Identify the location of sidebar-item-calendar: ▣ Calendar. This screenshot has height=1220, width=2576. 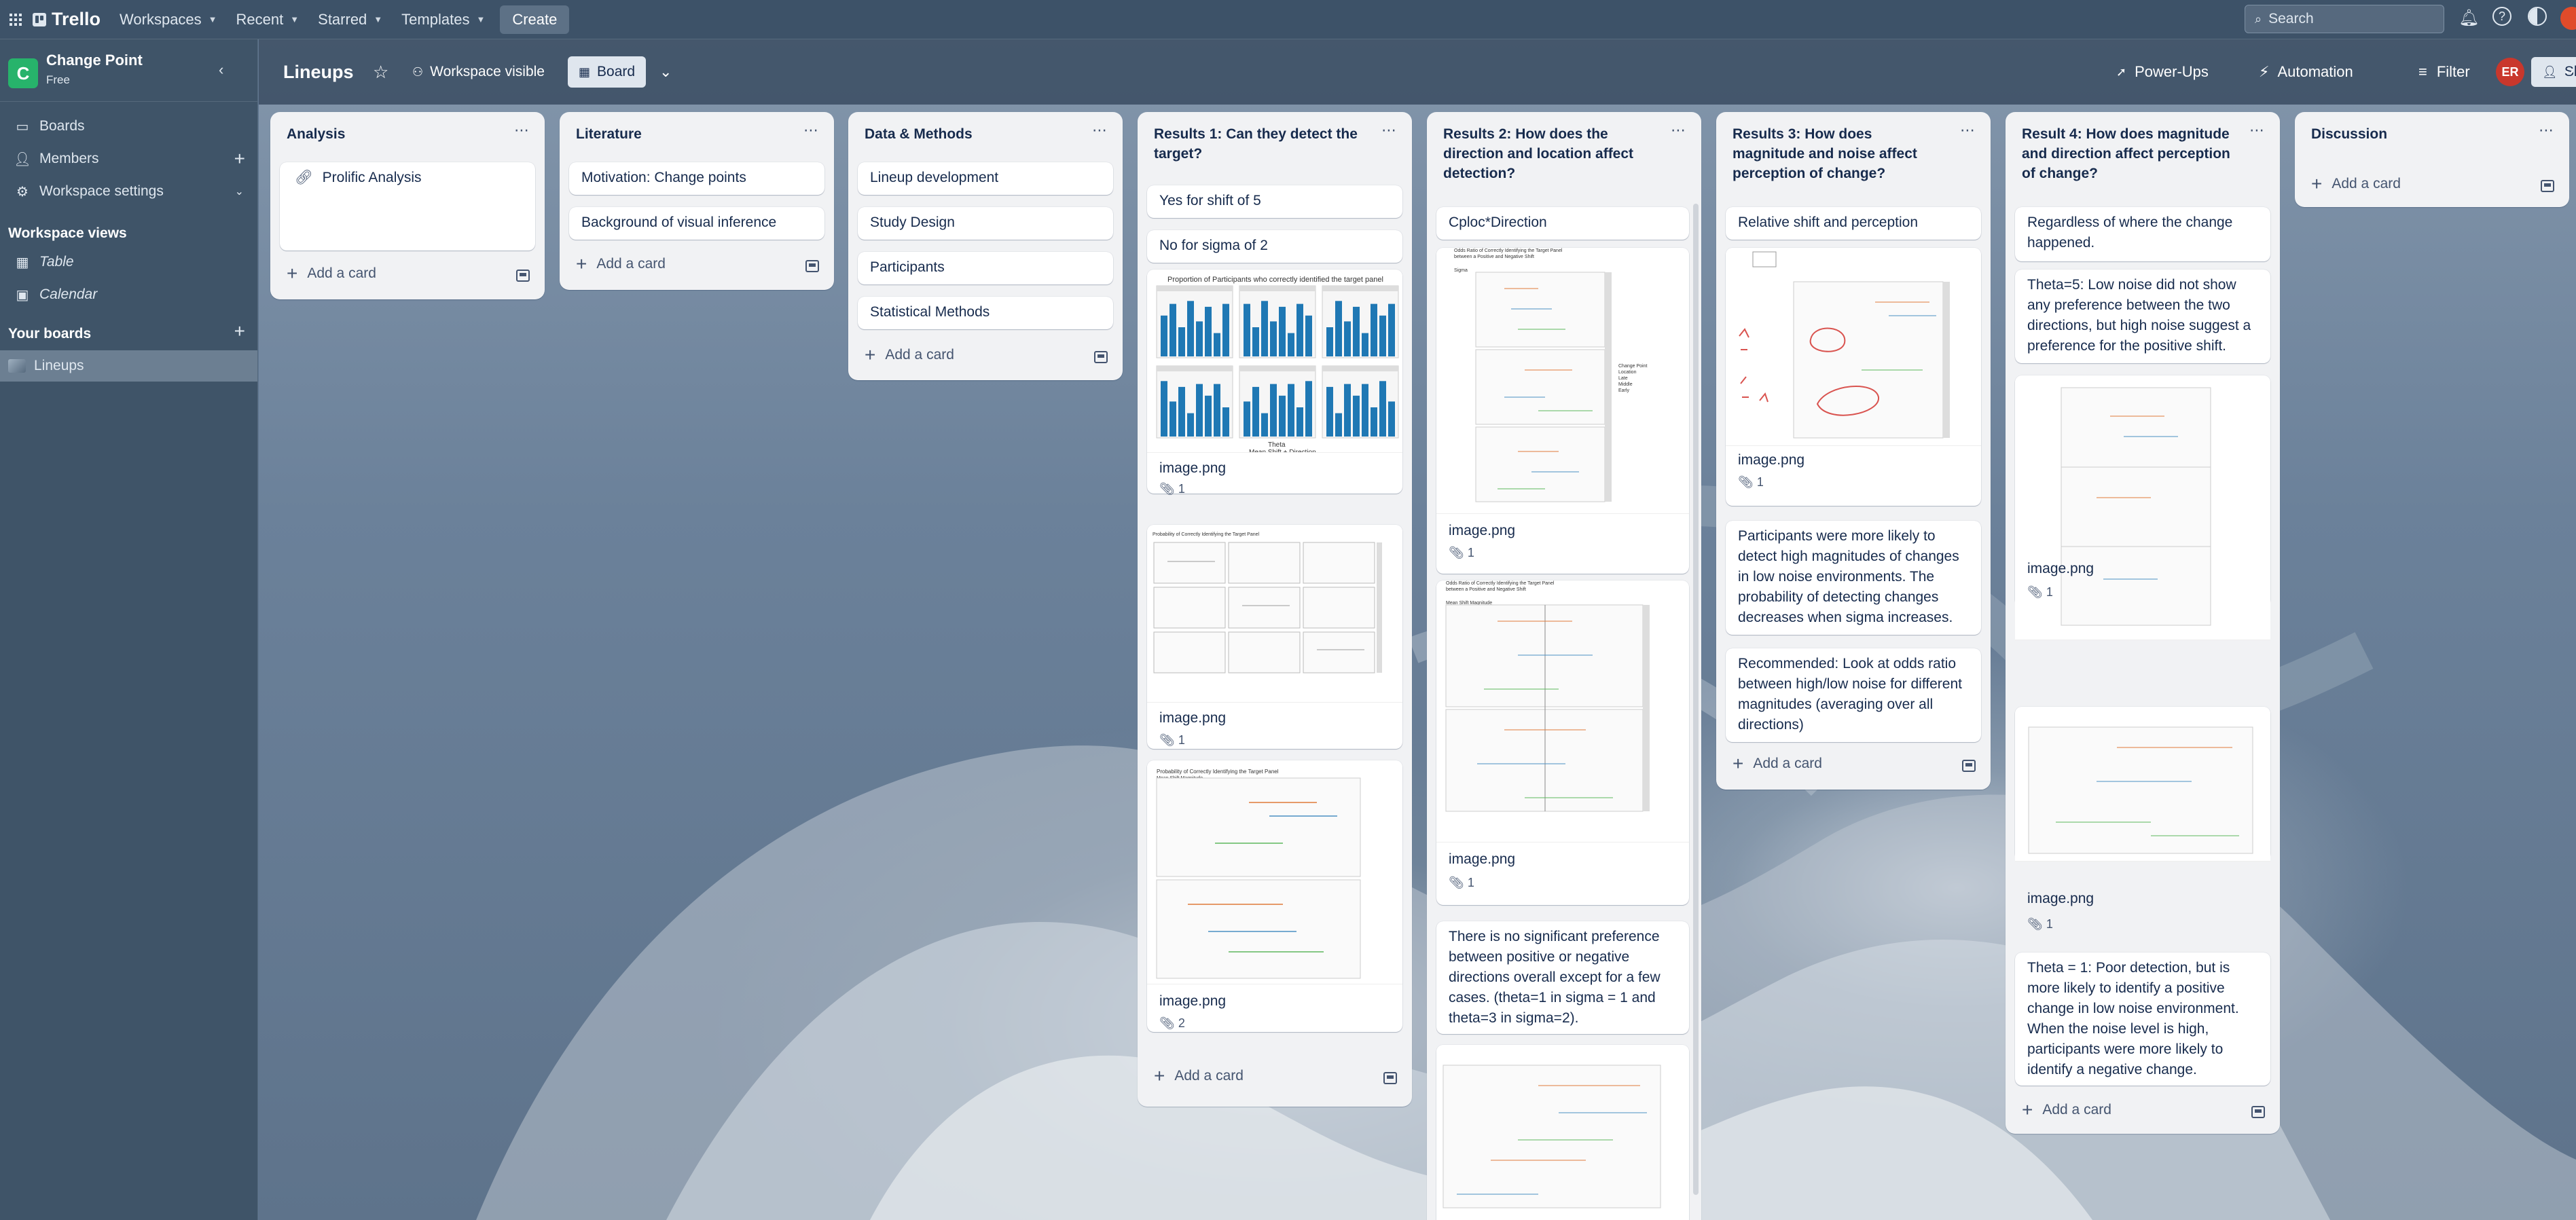
(128, 294).